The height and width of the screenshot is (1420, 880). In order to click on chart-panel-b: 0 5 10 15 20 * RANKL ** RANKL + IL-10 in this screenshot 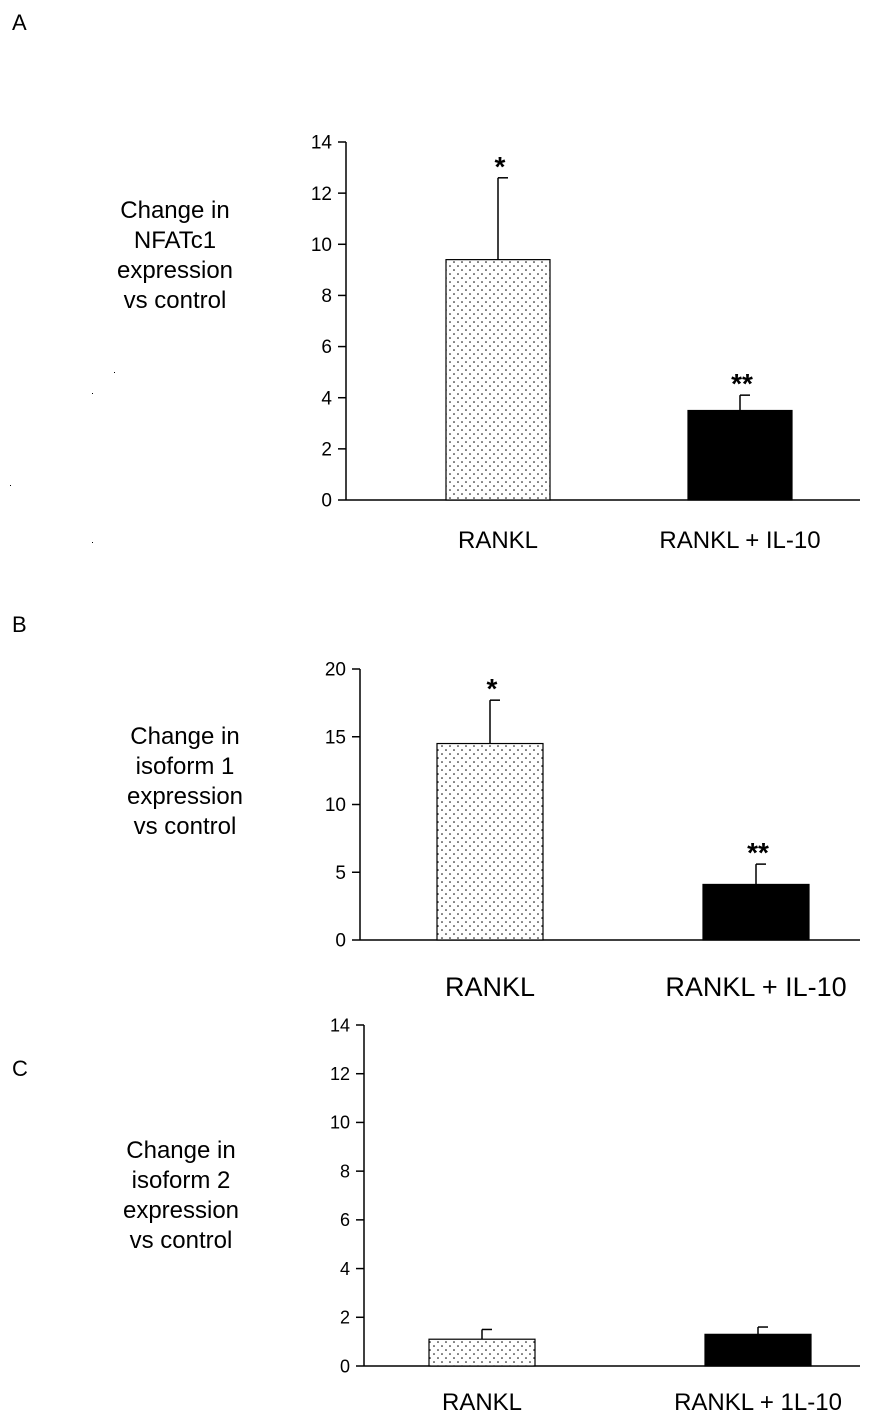, I will do `click(592, 831)`.